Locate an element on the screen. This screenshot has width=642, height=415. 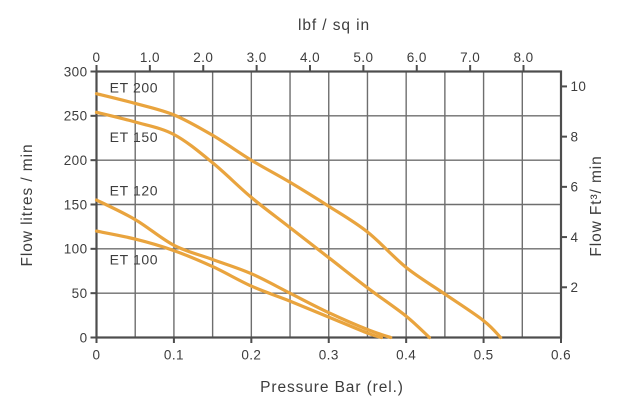
left-axis-tick-label: 250 is located at coordinates (76, 116).